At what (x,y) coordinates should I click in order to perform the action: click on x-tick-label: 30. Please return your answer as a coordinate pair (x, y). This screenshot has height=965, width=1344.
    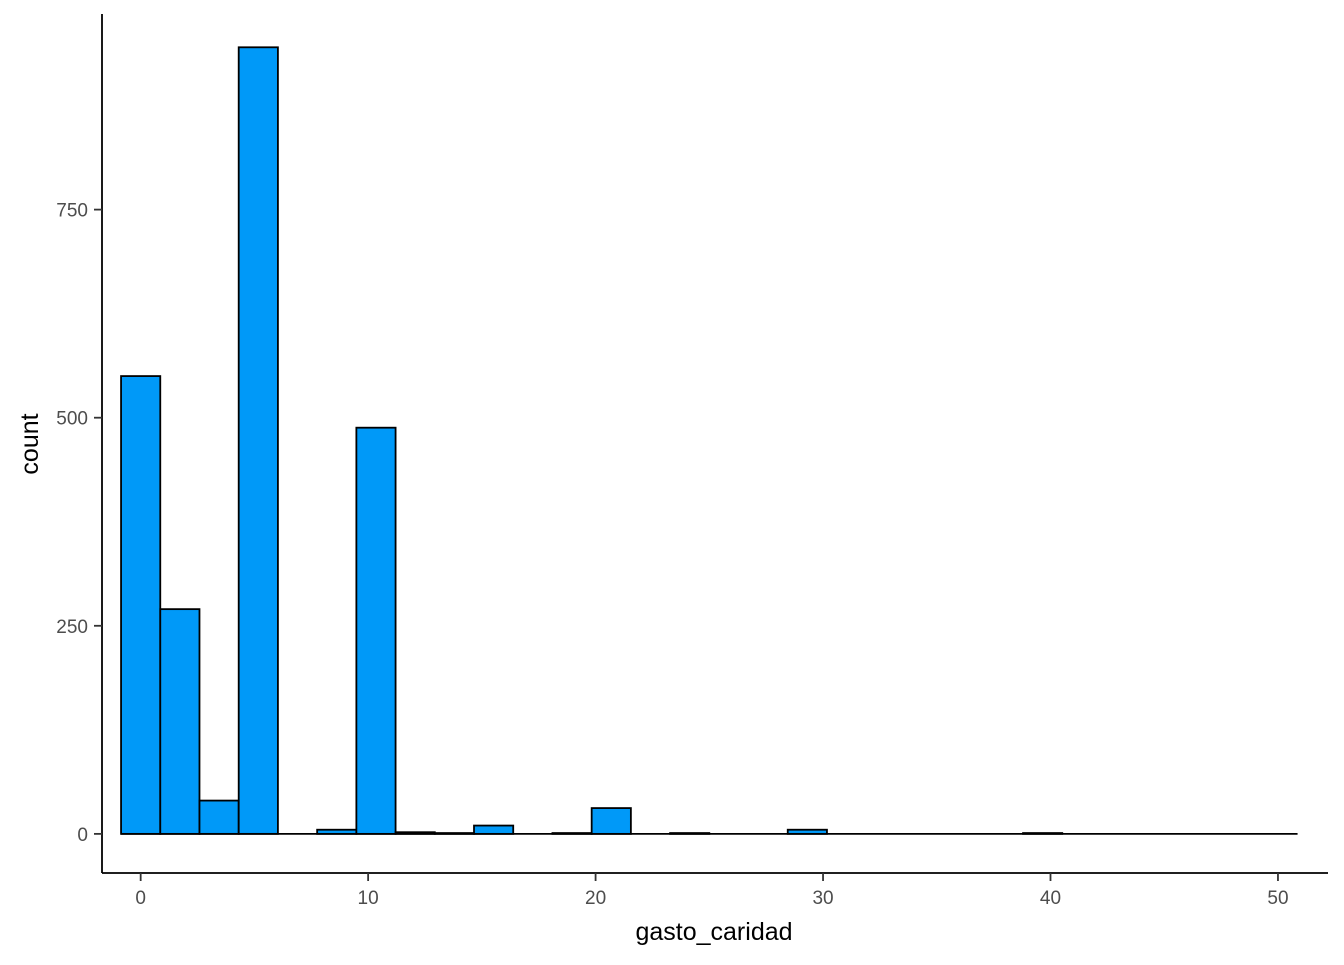
    Looking at the image, I should click on (822, 898).